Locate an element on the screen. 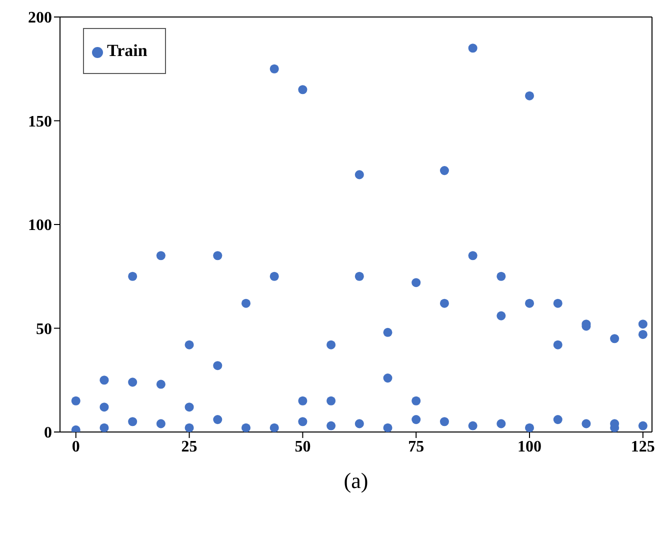 The height and width of the screenshot is (552, 665). x-tick-label: 125 is located at coordinates (642, 447).